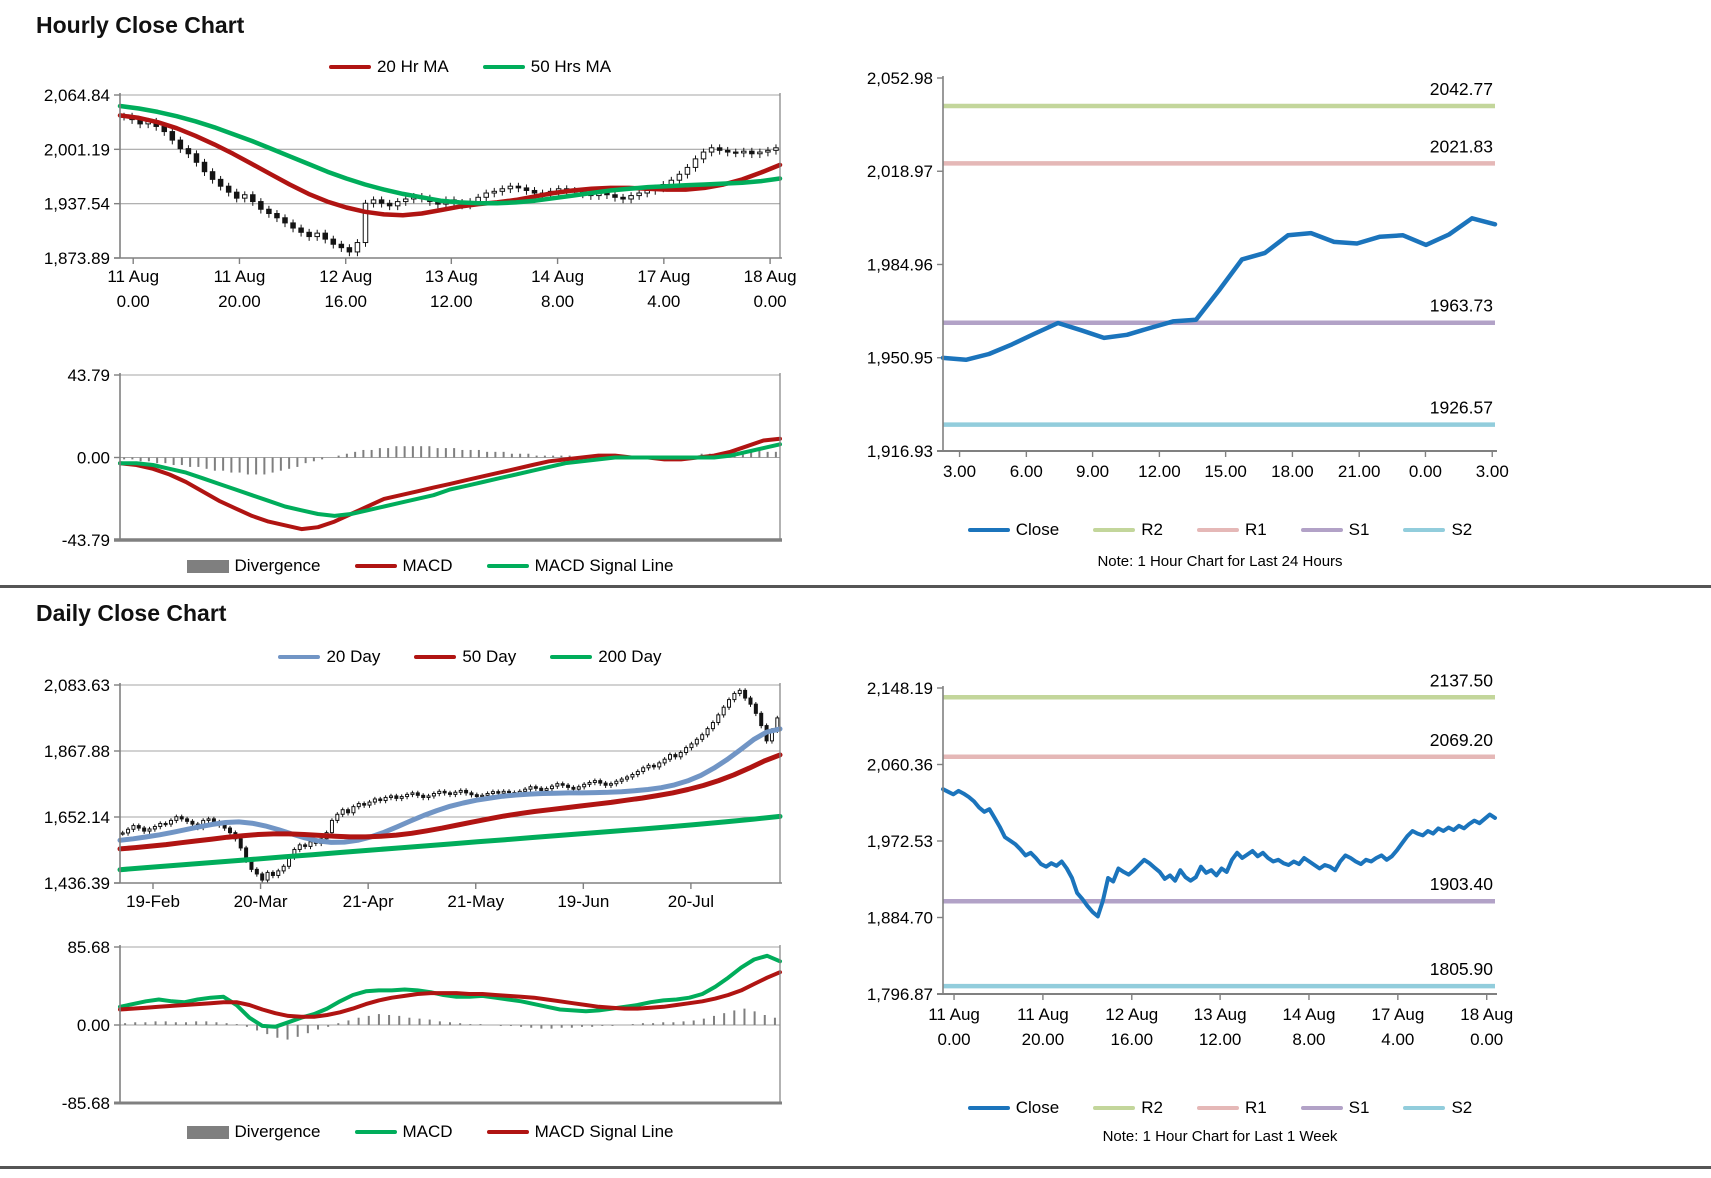 This screenshot has width=1711, height=1178. I want to click on last-24-hours-legend: Close R2 R1 S1 S2, so click(1220, 530).